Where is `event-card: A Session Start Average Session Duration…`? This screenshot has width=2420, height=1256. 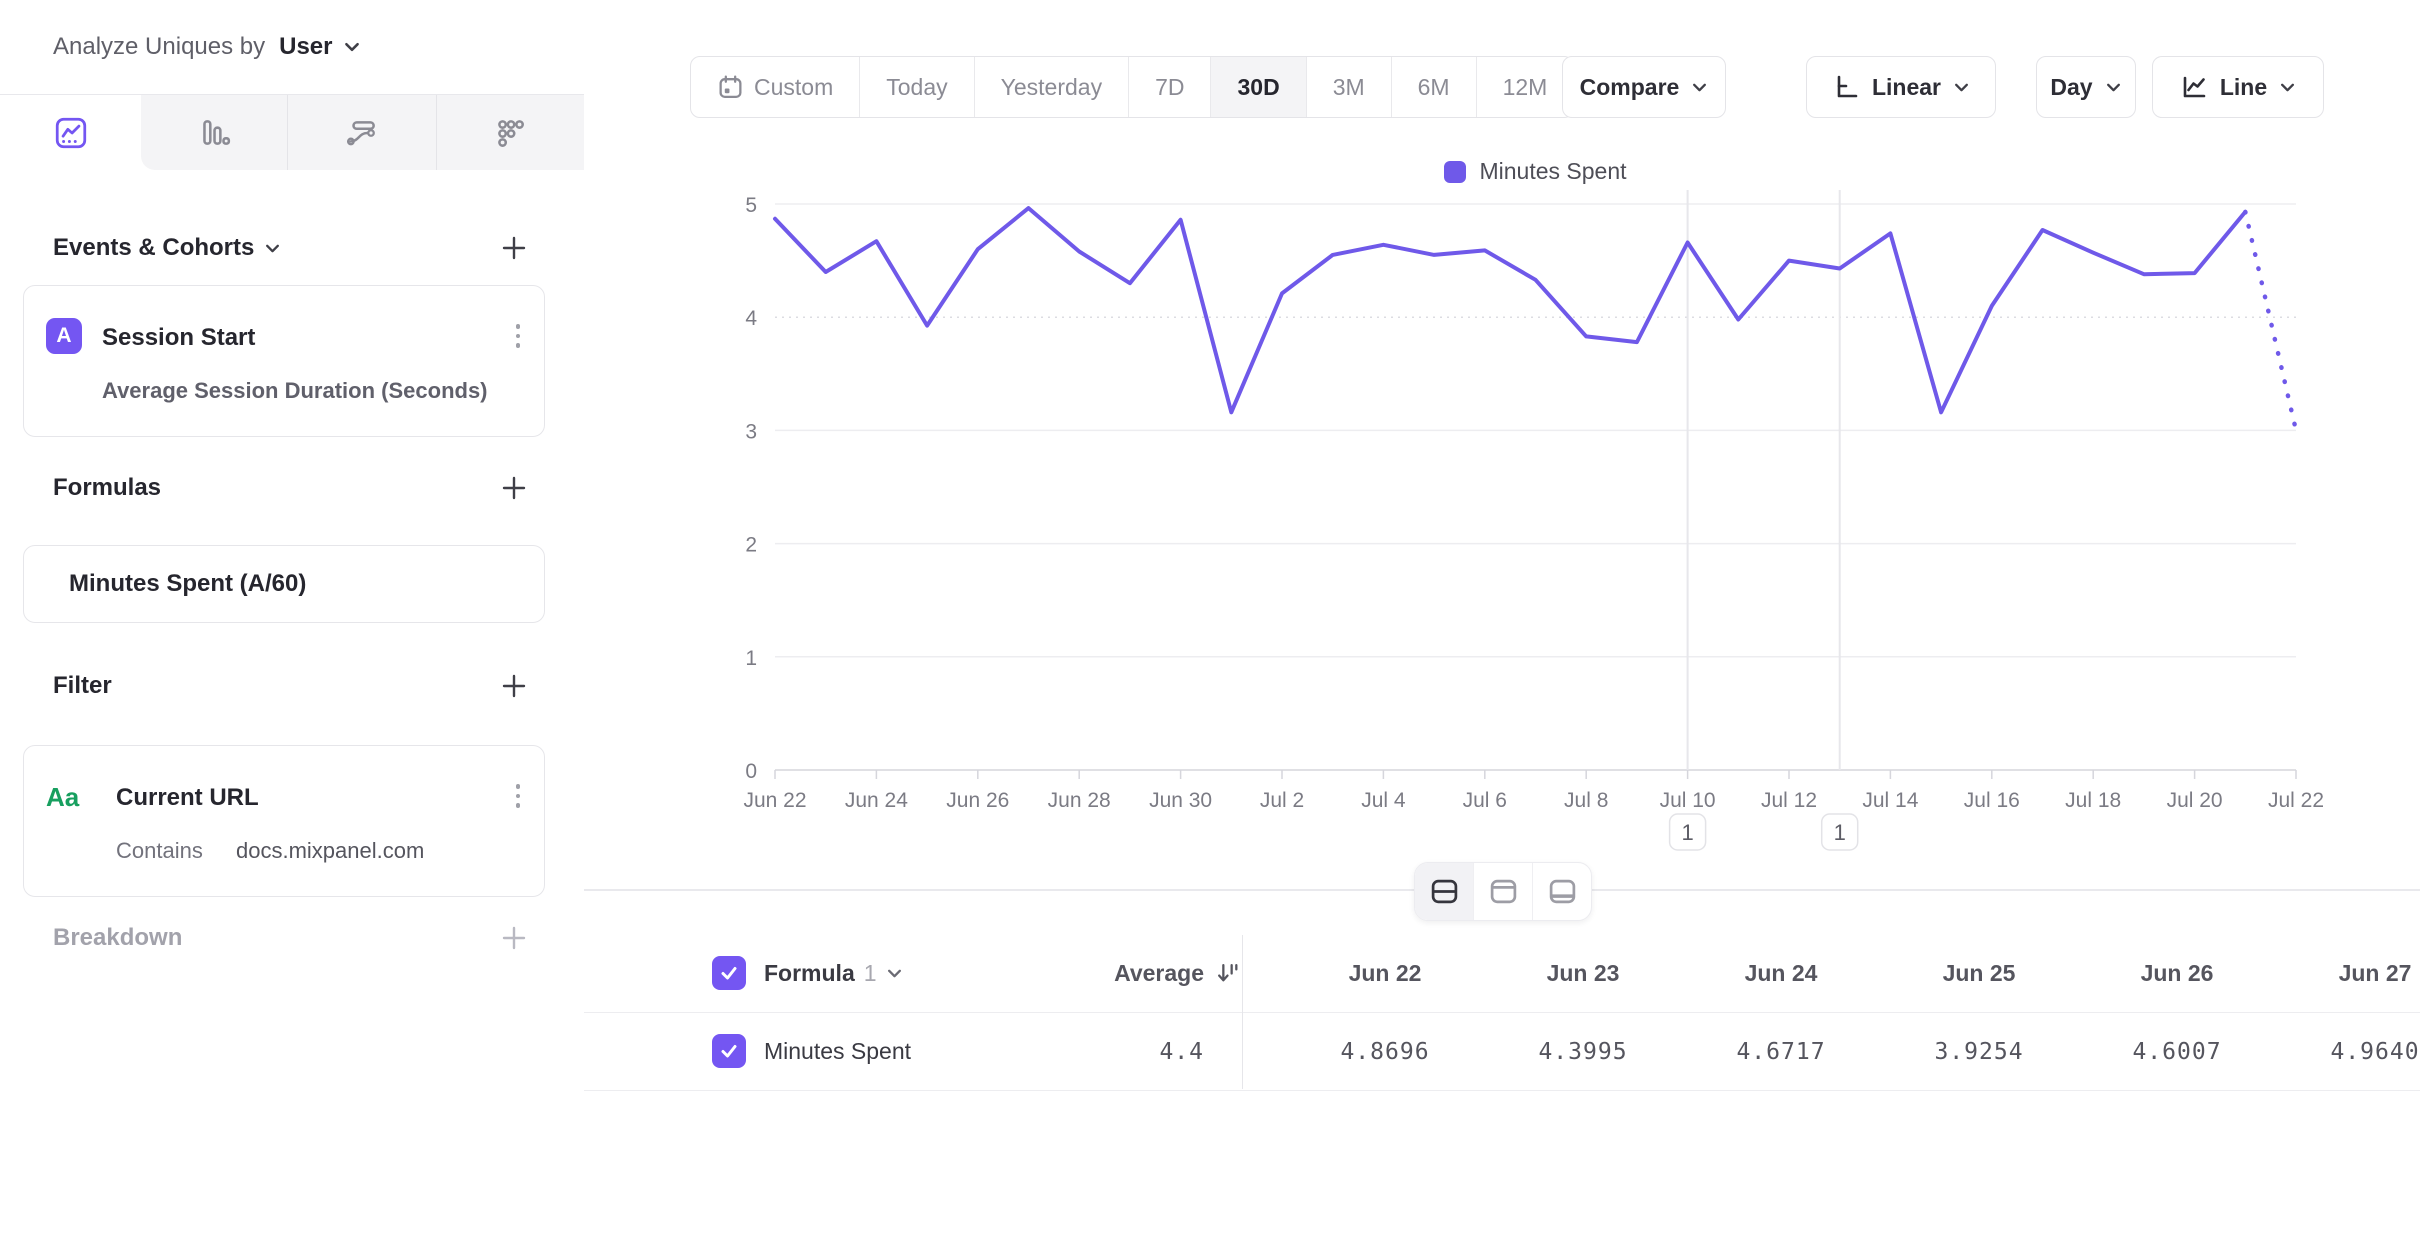 event-card: A Session Start Average Session Duration… is located at coordinates (284, 361).